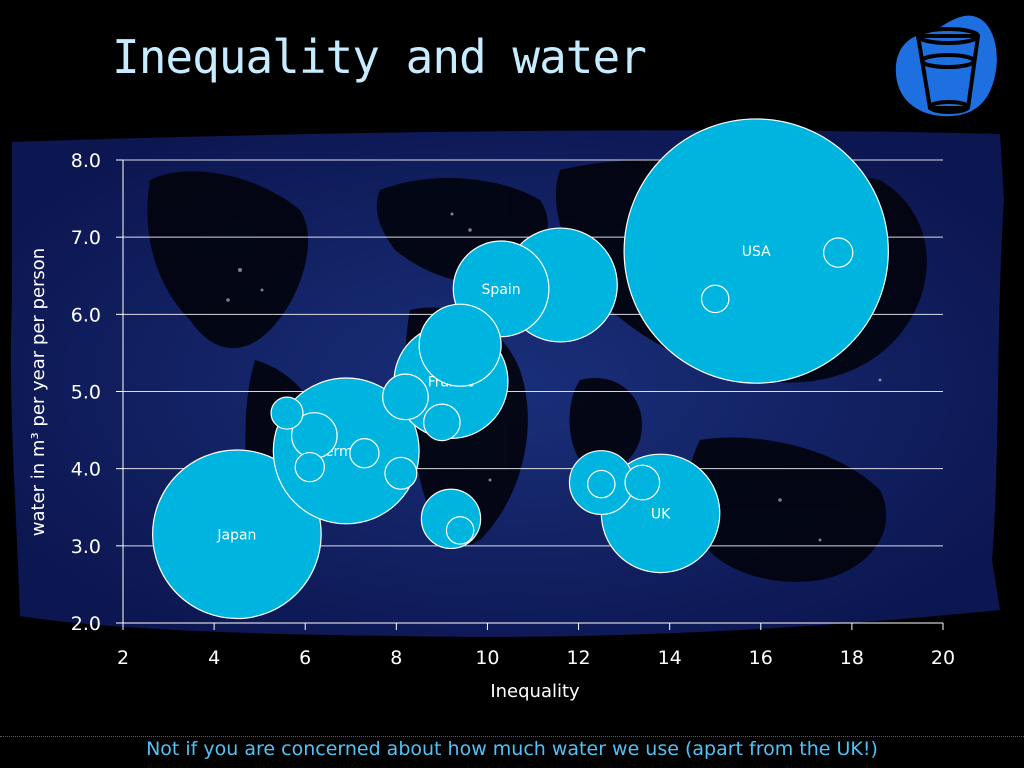 The width and height of the screenshot is (1024, 768). What do you see at coordinates (305, 658) in the screenshot?
I see `x-tick-label: 6` at bounding box center [305, 658].